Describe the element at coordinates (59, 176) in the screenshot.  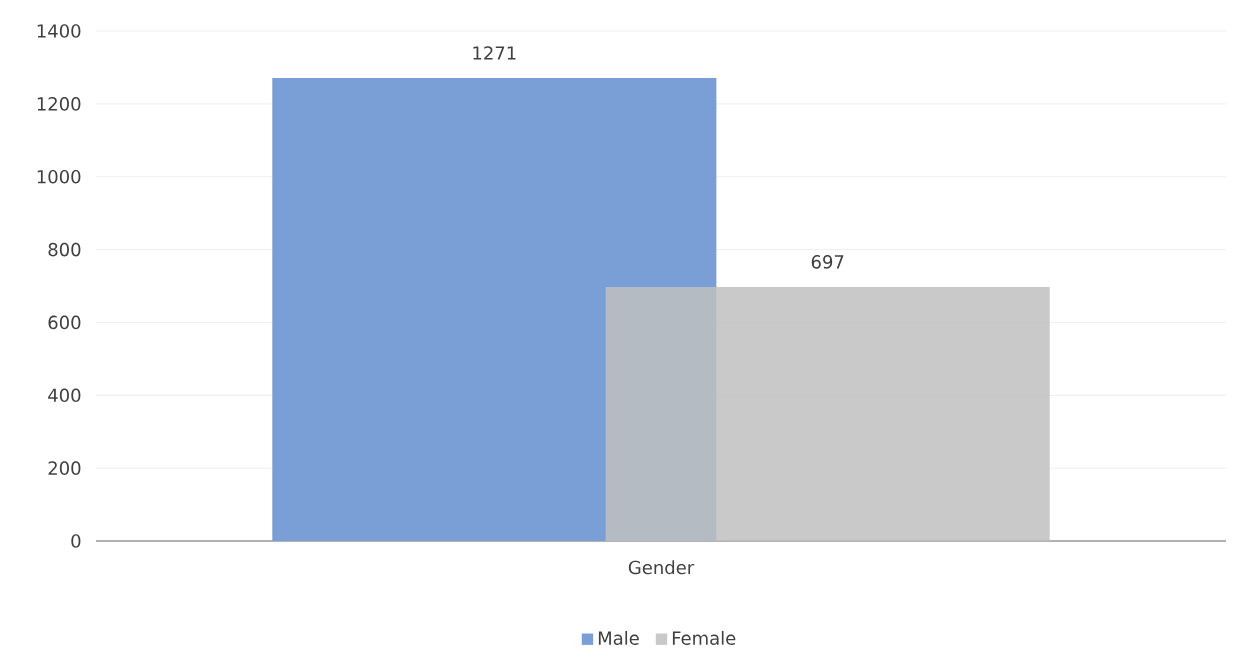
I see `y-tick-label: 1000` at that location.